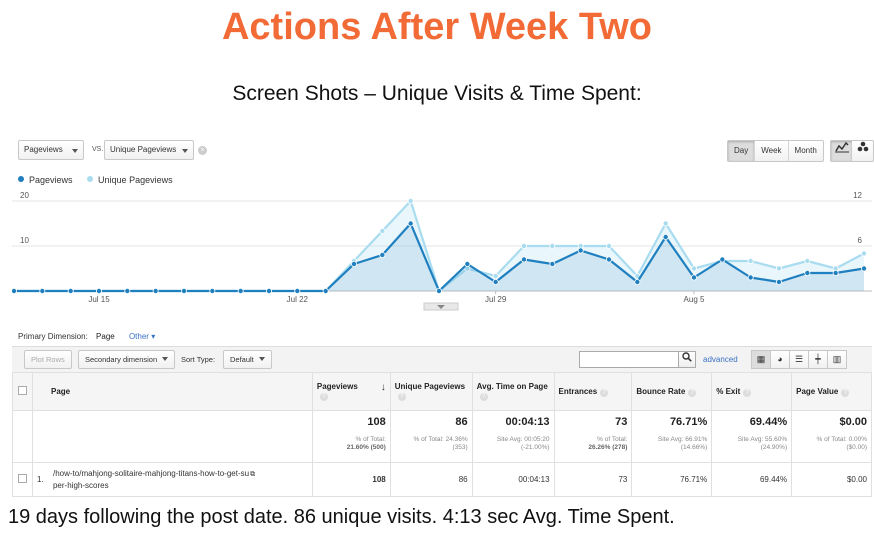 The height and width of the screenshot is (537, 874). I want to click on metric2-dropdown: Unique Pageviews, so click(149, 150).